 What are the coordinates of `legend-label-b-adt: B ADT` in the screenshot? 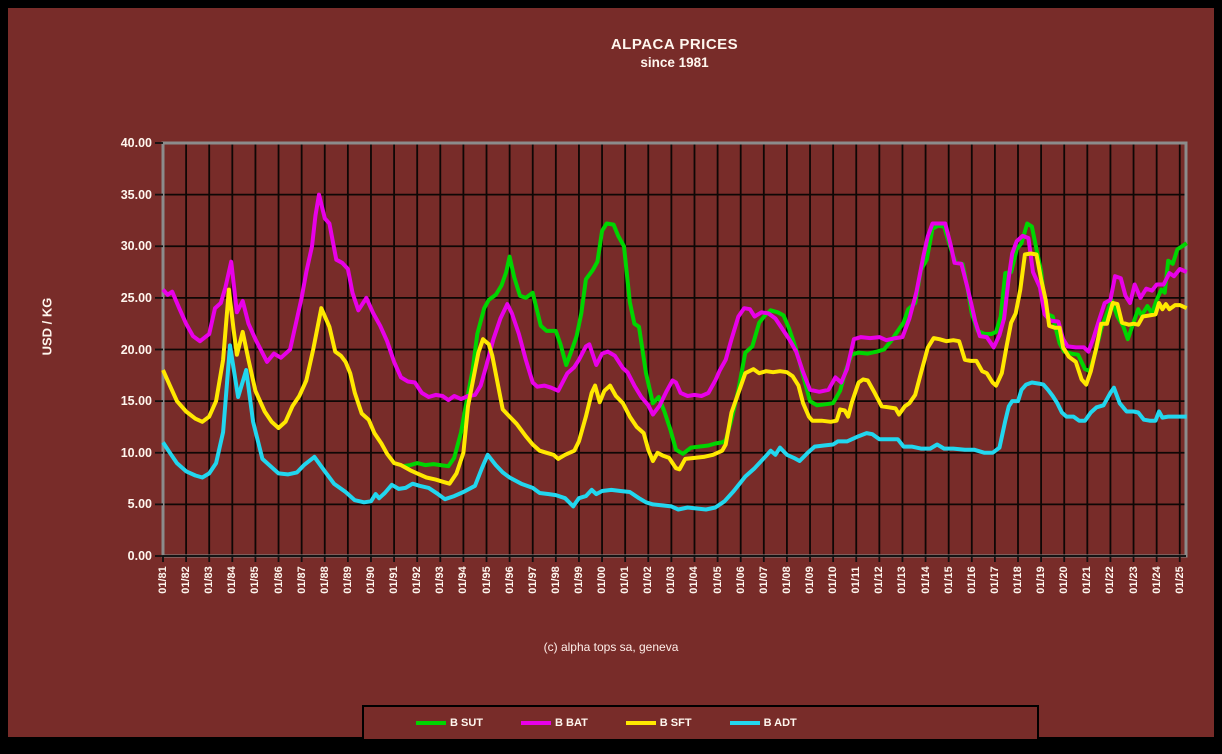 It's located at (780, 723).